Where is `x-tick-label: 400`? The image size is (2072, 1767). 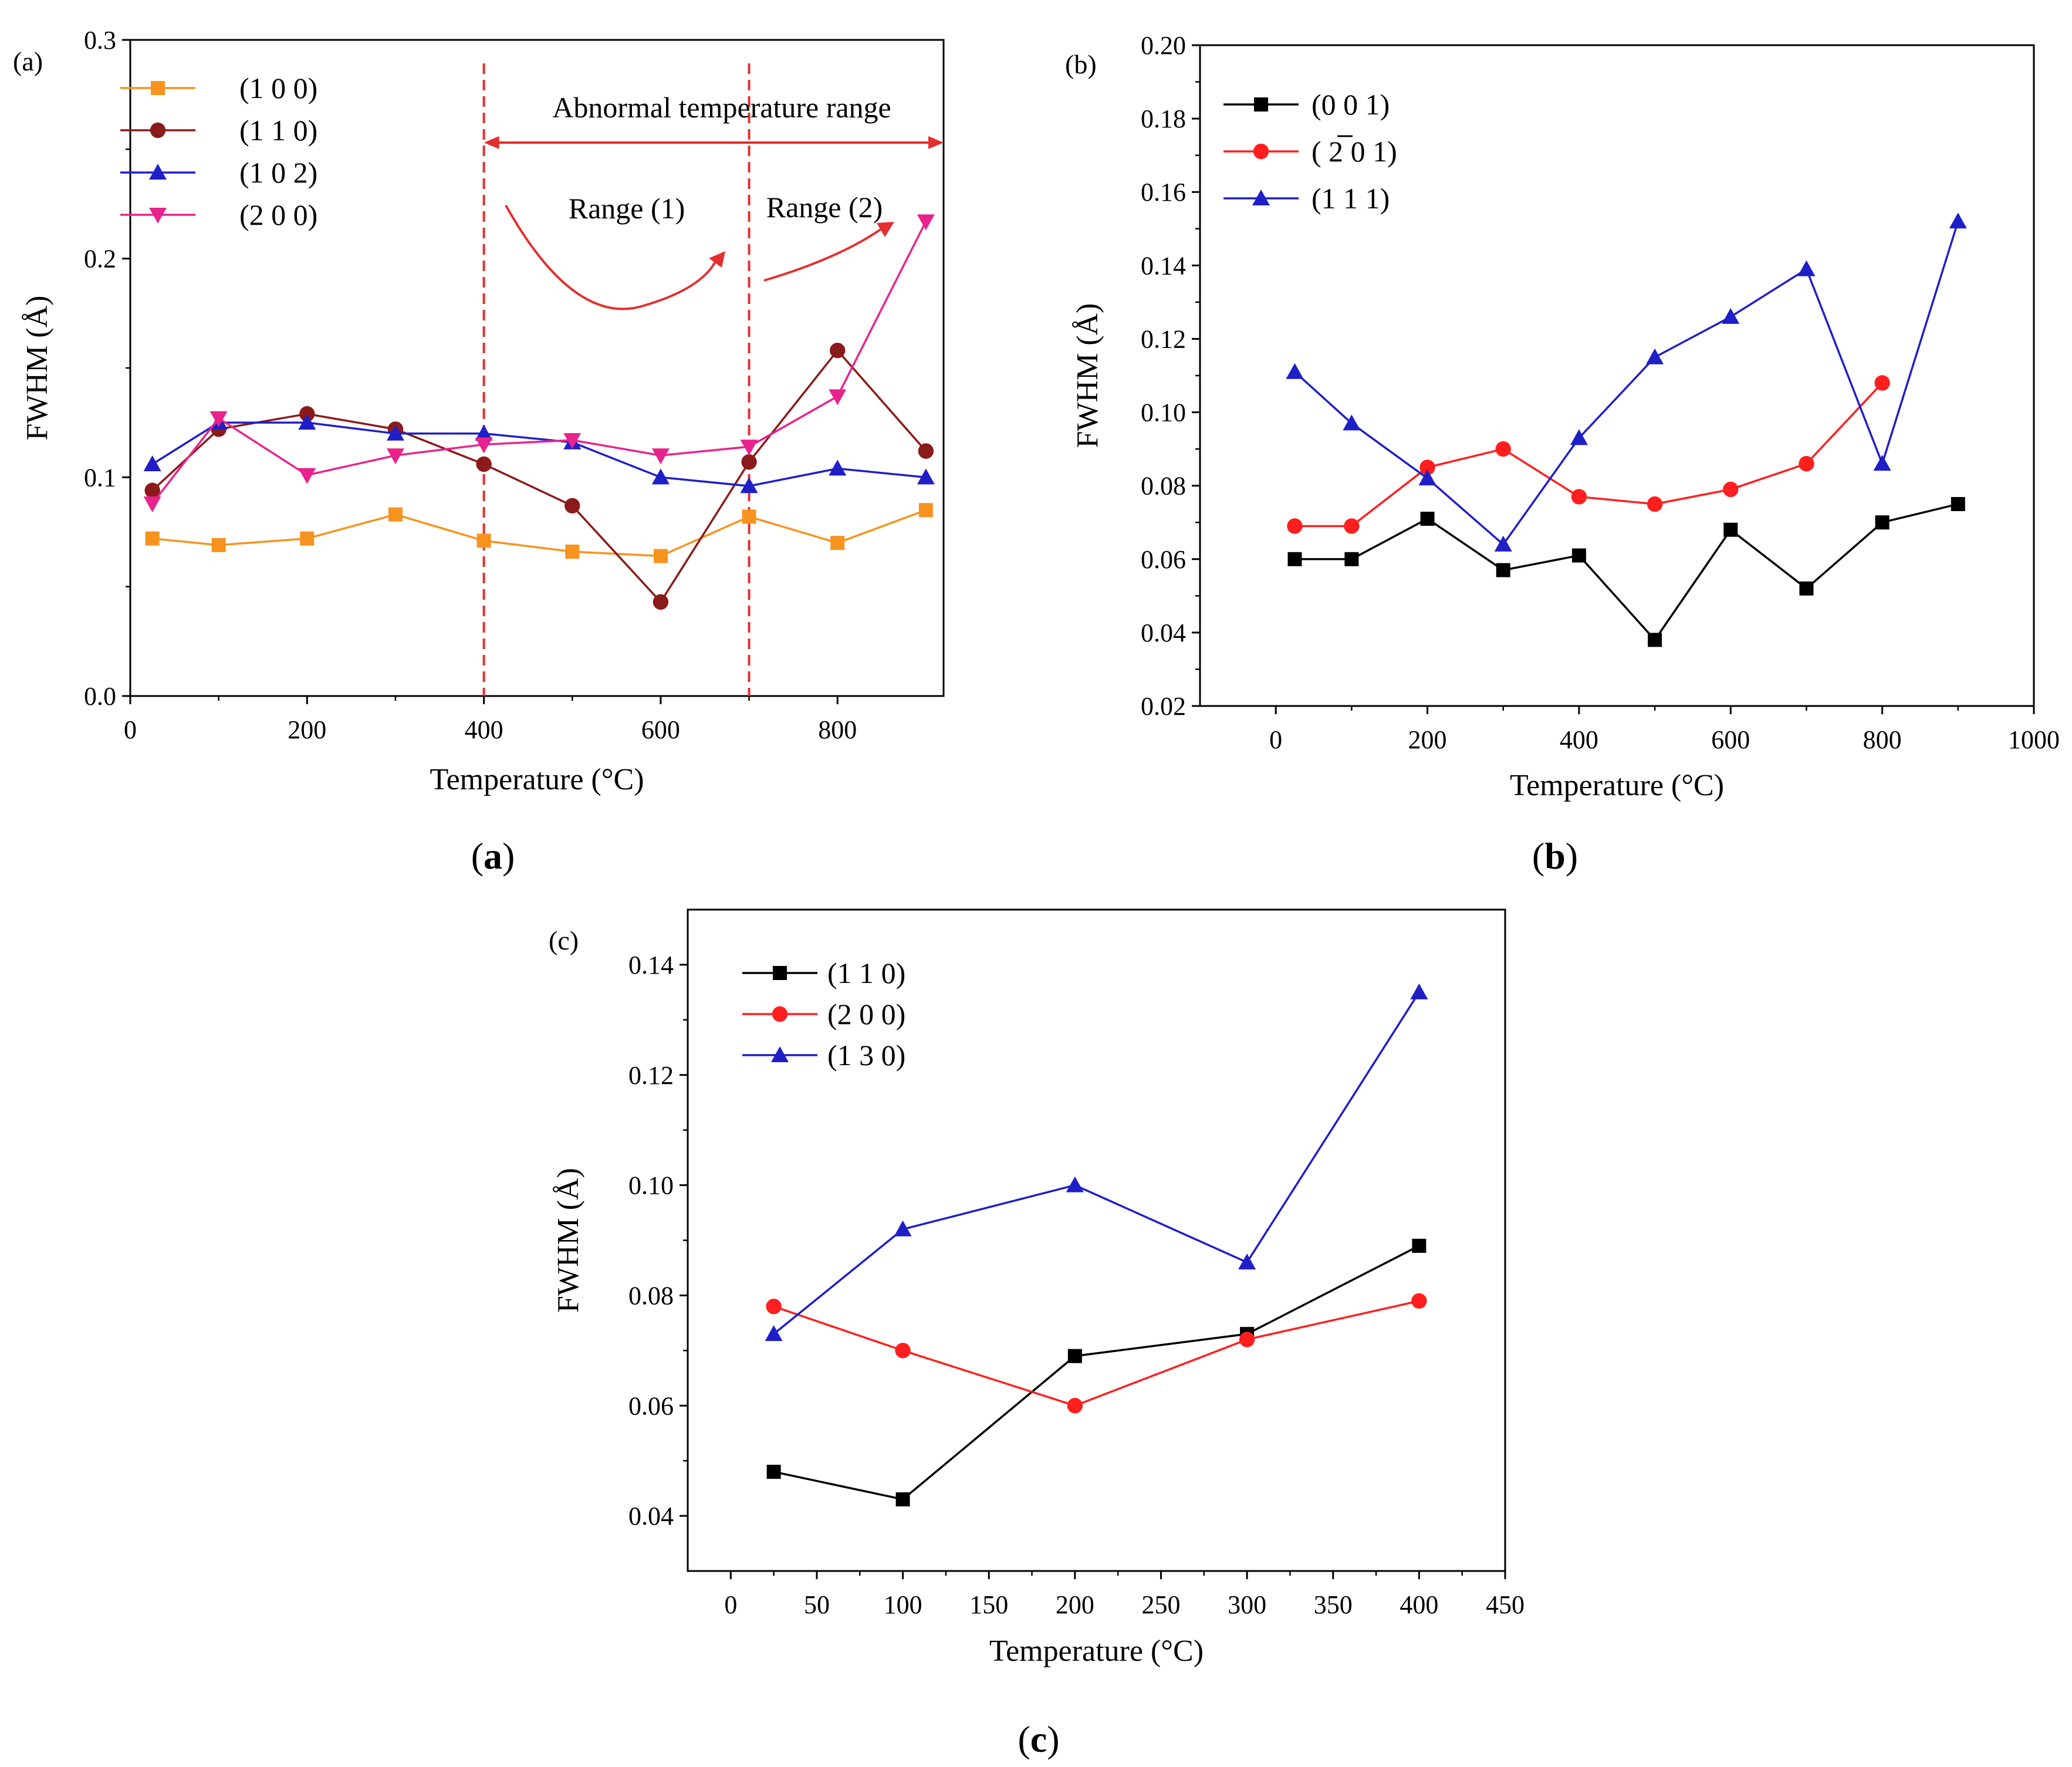 x-tick-label: 400 is located at coordinates (1419, 1604).